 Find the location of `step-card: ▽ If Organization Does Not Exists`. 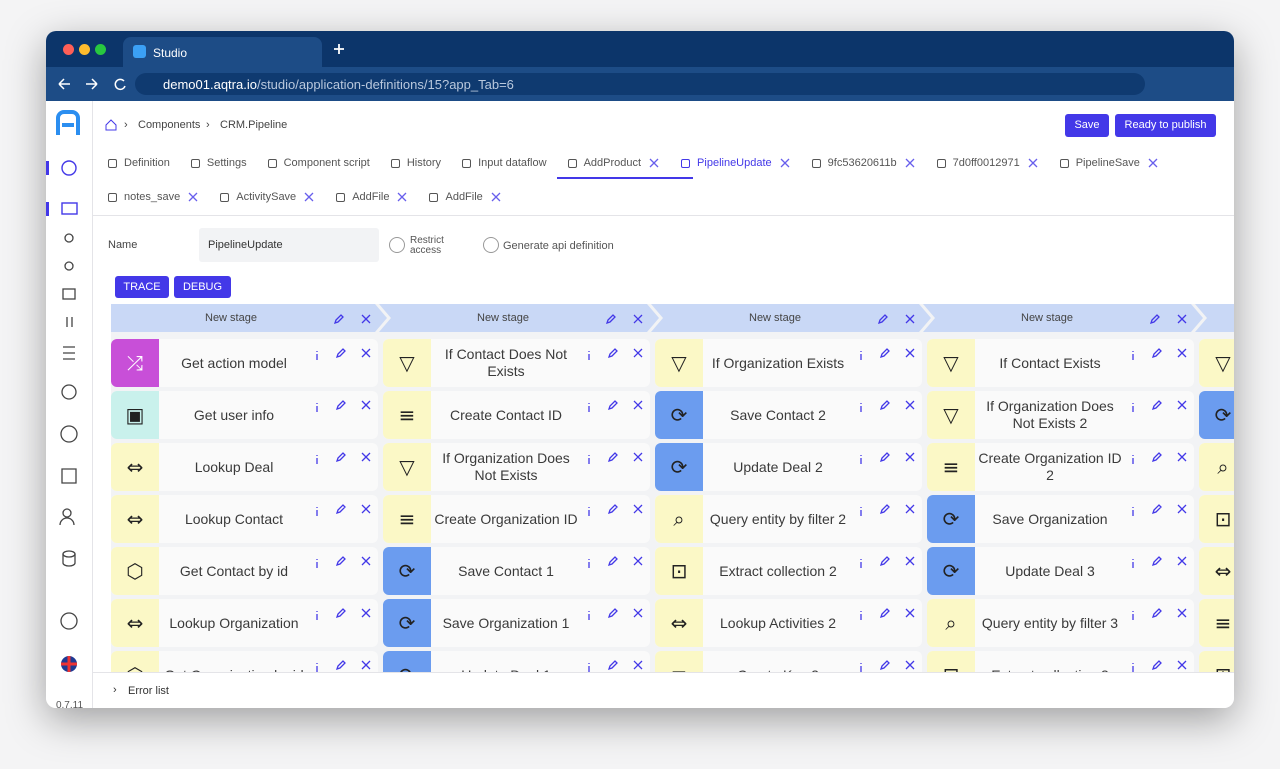

step-card: ▽ If Organization Does Not Exists is located at coordinates (516, 467).